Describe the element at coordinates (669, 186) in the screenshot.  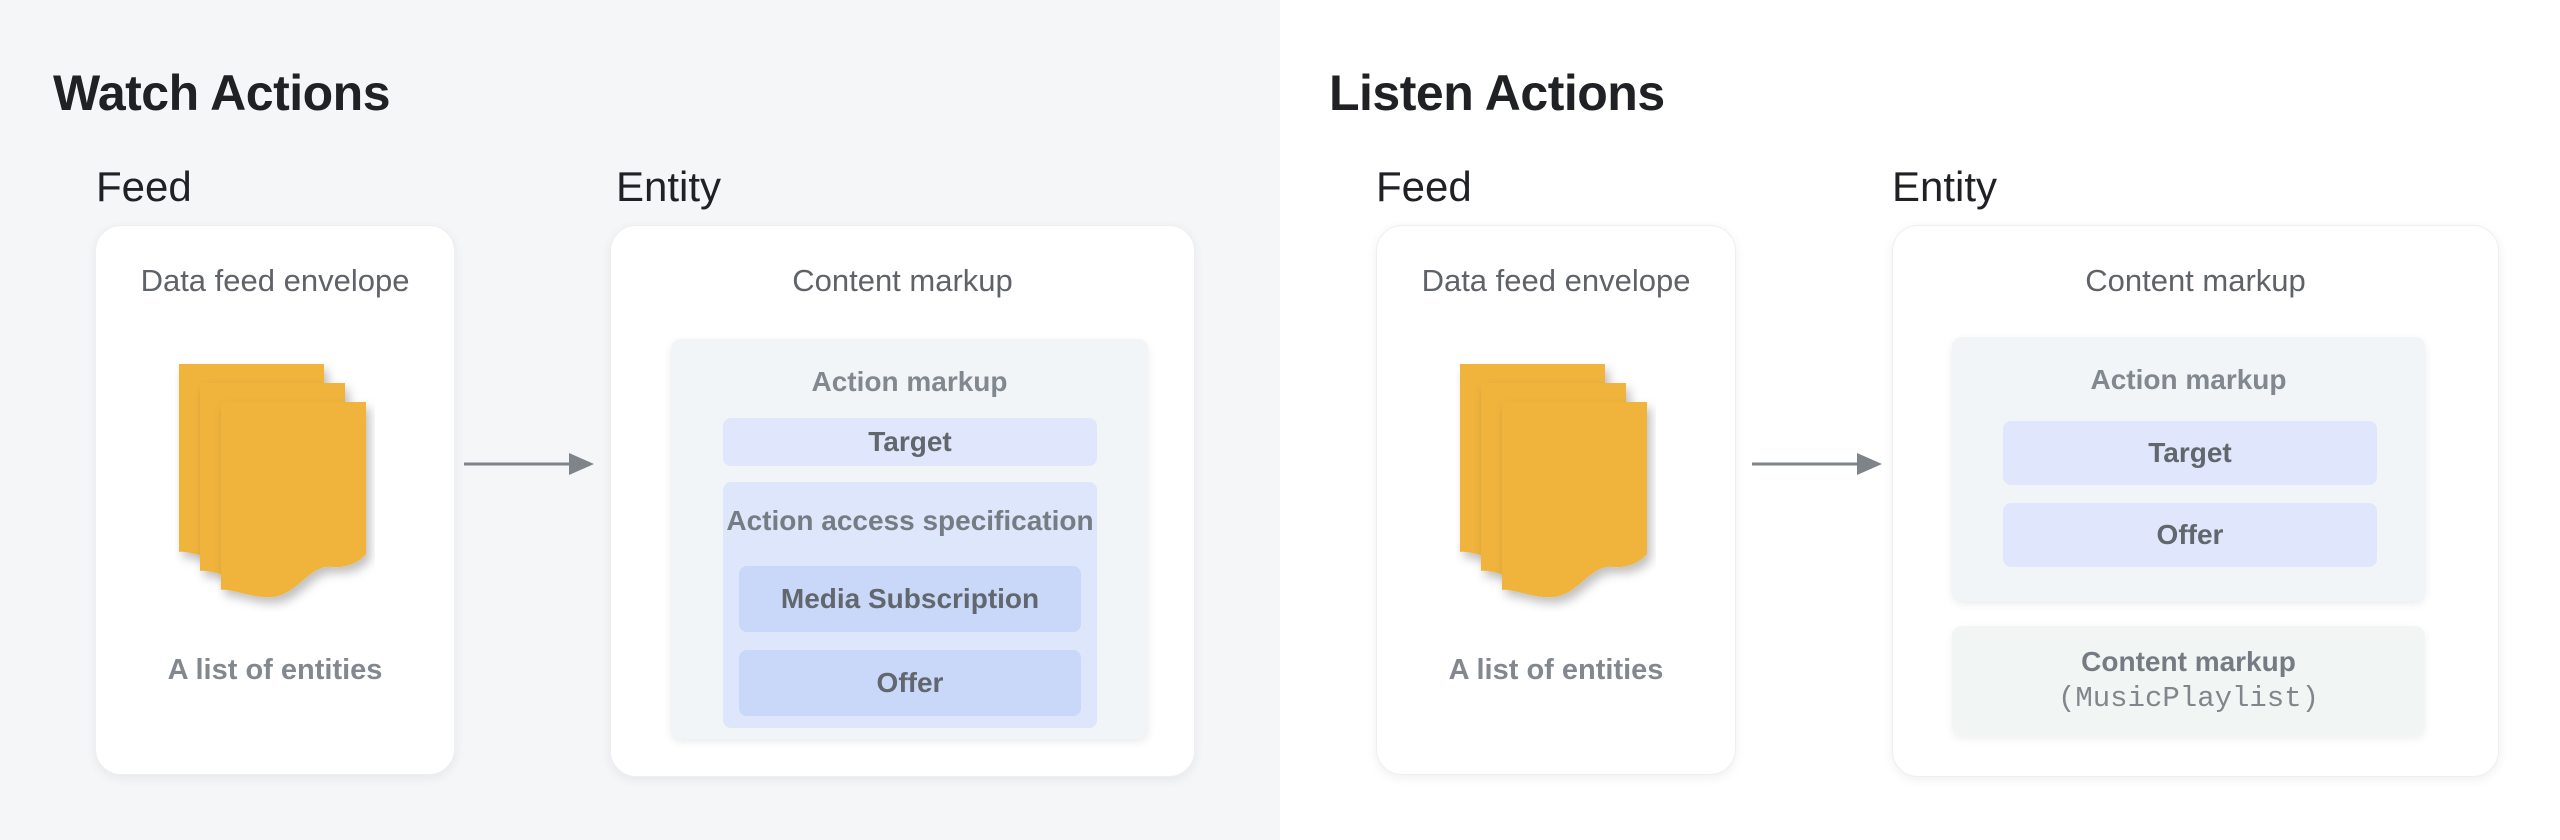
I see `watch-entity-label: Entity` at that location.